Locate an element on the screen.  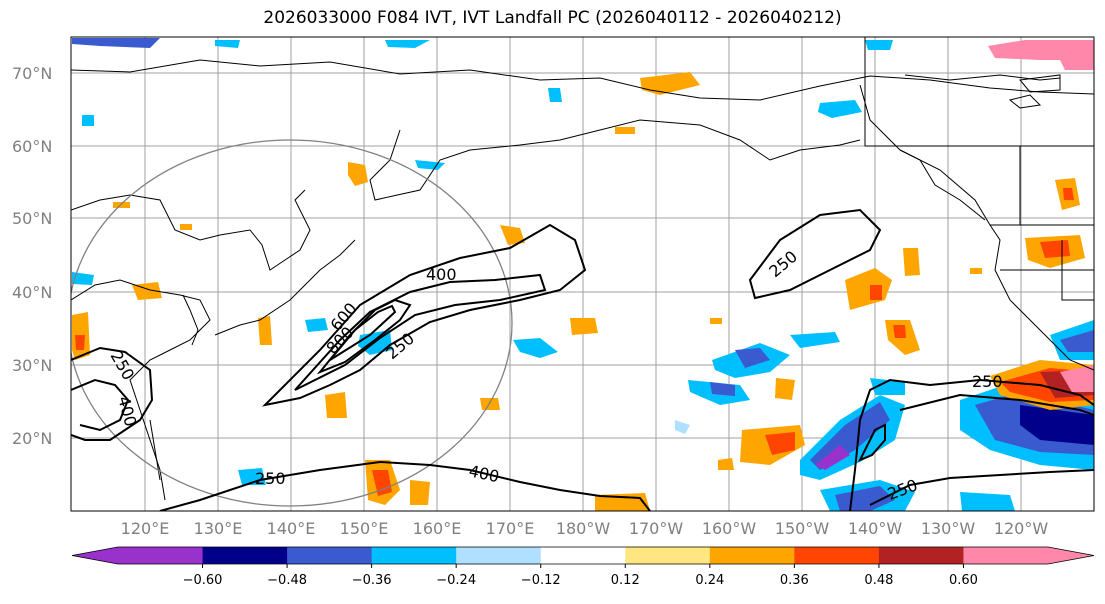
colorbar-tick-label: −0.36 is located at coordinates (372, 580).